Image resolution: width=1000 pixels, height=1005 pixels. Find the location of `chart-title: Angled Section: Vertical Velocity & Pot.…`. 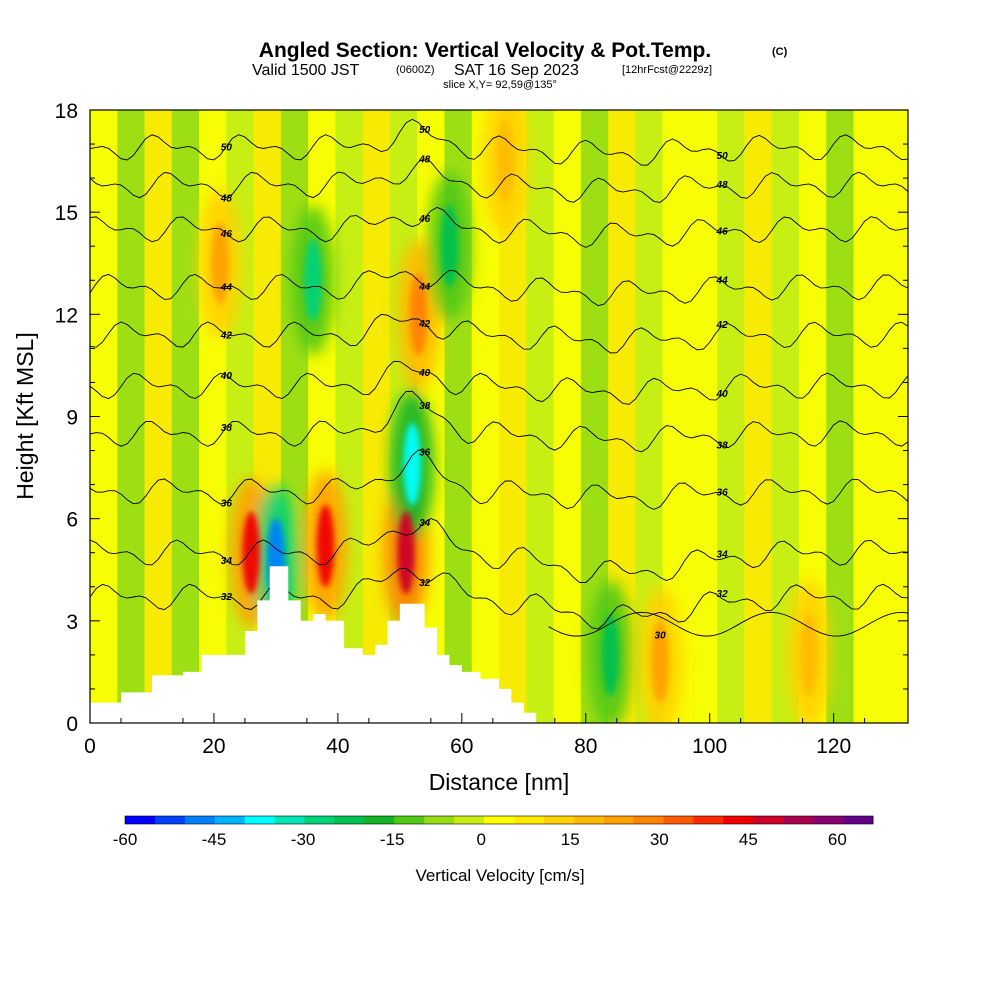

chart-title: Angled Section: Vertical Velocity & Pot.… is located at coordinates (485, 50).